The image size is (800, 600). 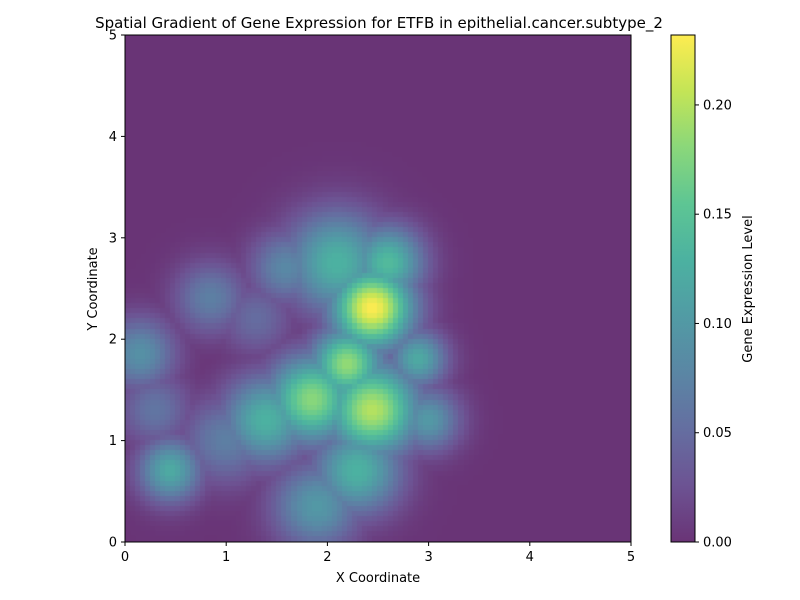 I want to click on colorbar-frame, so click(x=683, y=288).